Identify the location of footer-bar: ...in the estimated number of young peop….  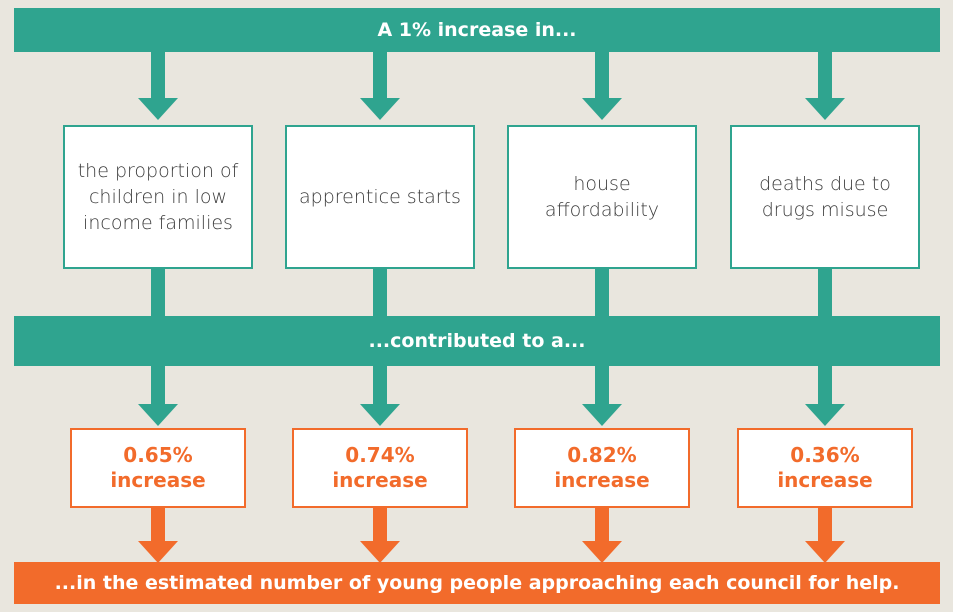
(477, 583).